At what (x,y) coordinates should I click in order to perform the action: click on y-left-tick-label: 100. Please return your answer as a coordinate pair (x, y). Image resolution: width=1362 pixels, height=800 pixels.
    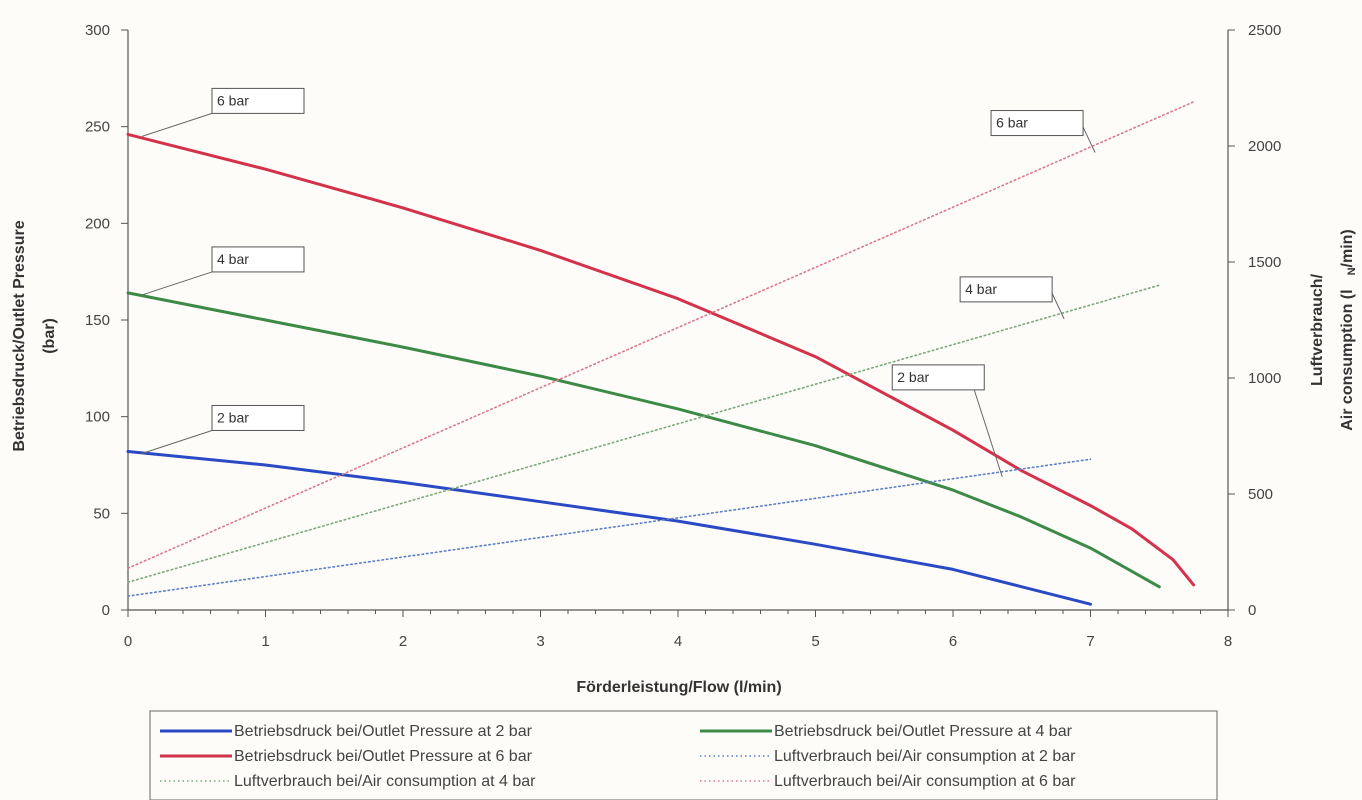
    Looking at the image, I should click on (97, 417).